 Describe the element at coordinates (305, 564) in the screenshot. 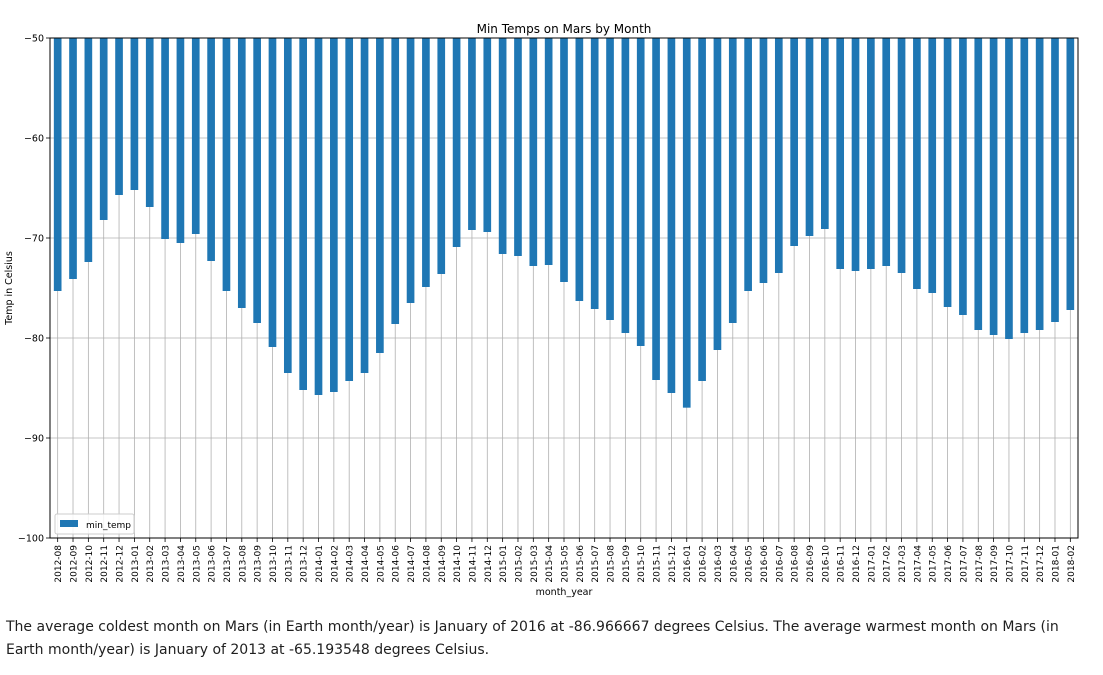

I see `x-tick-label: 2013-12` at that location.